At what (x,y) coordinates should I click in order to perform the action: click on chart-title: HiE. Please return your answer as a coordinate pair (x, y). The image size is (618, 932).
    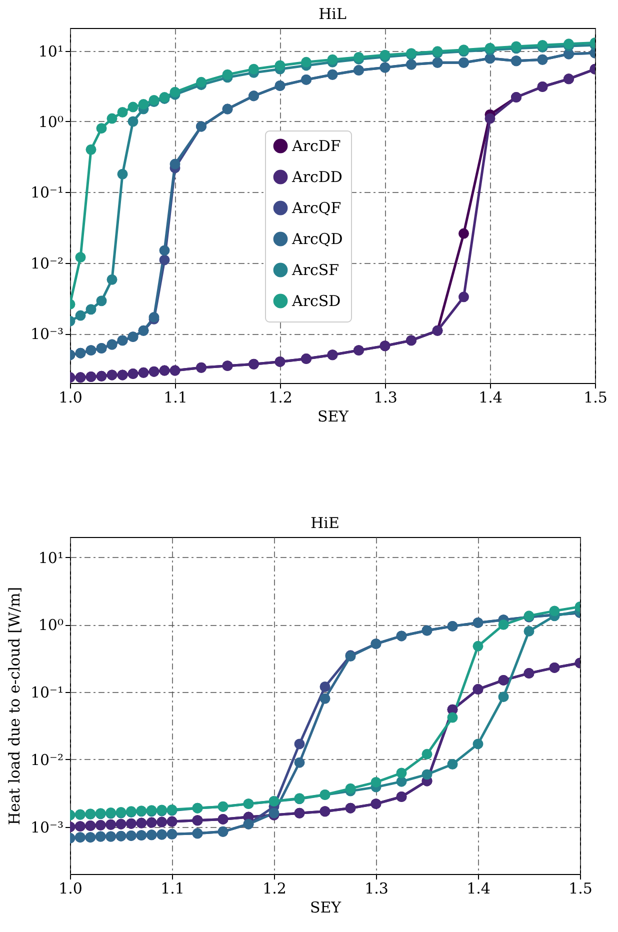
    Looking at the image, I should click on (325, 523).